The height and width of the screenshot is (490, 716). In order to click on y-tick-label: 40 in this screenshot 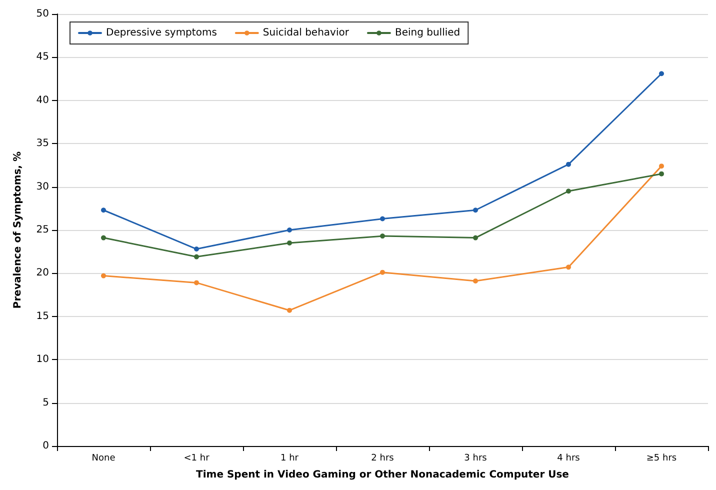, I will do `click(42, 100)`.